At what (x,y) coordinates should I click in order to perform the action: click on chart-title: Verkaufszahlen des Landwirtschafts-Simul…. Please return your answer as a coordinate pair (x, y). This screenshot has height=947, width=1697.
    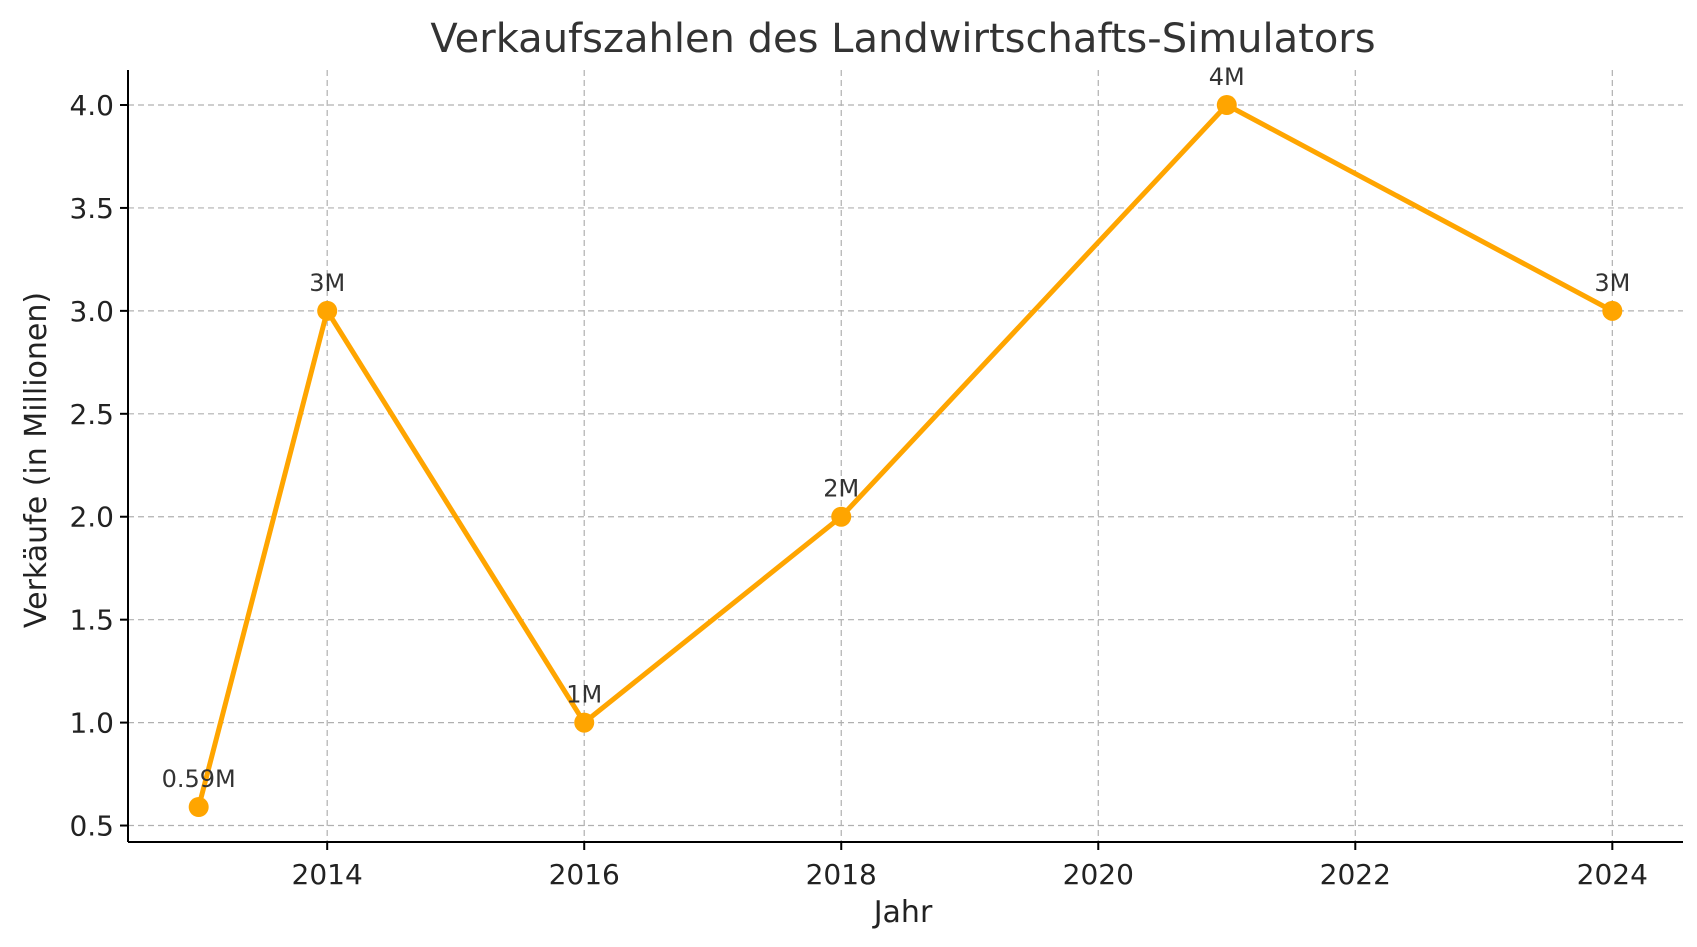
    Looking at the image, I should click on (902, 39).